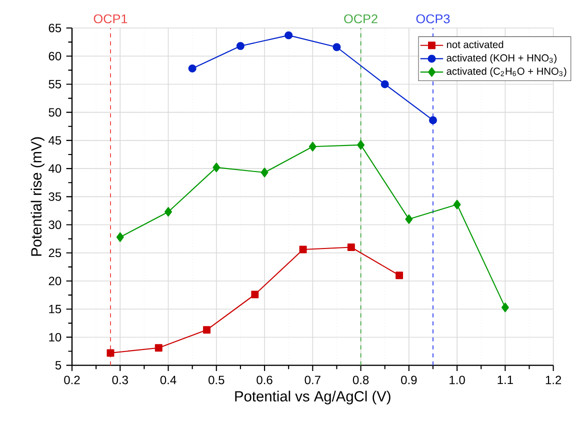 This screenshot has height=423, width=572. I want to click on x-axis-title: Potential vs Ag/AgCl (V), so click(312, 397).